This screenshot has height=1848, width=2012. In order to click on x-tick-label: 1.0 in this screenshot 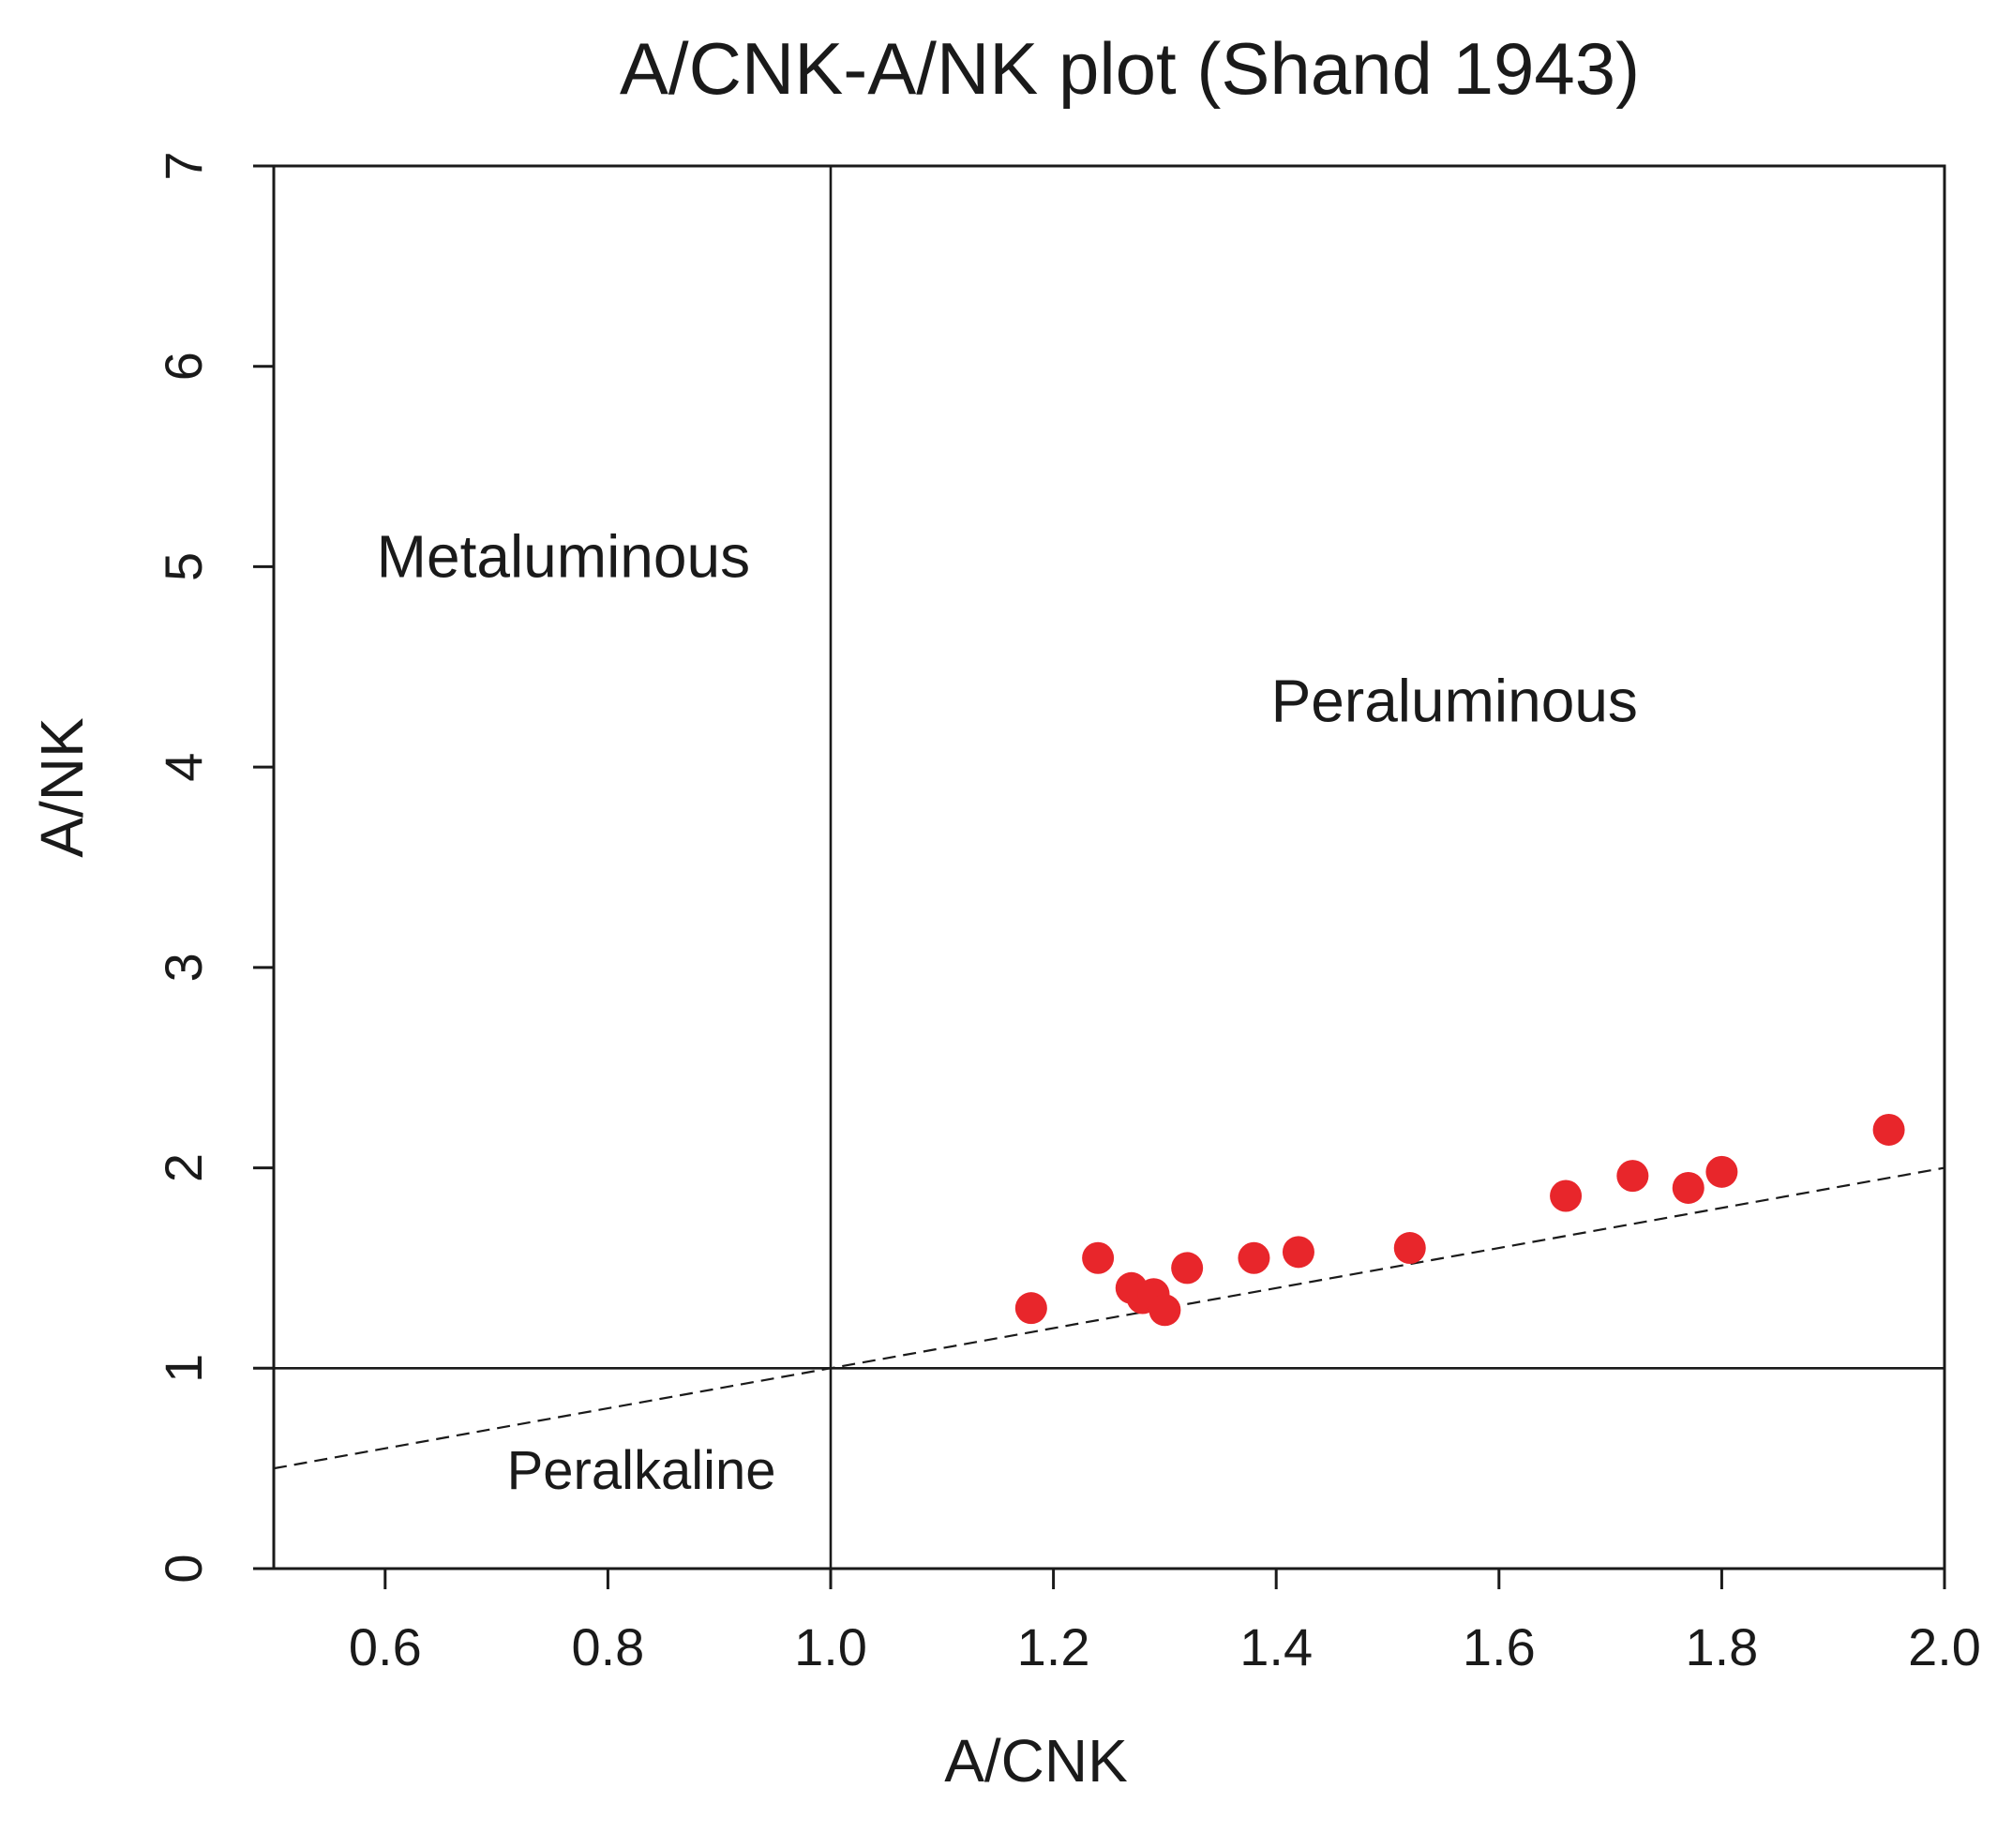, I will do `click(831, 1646)`.